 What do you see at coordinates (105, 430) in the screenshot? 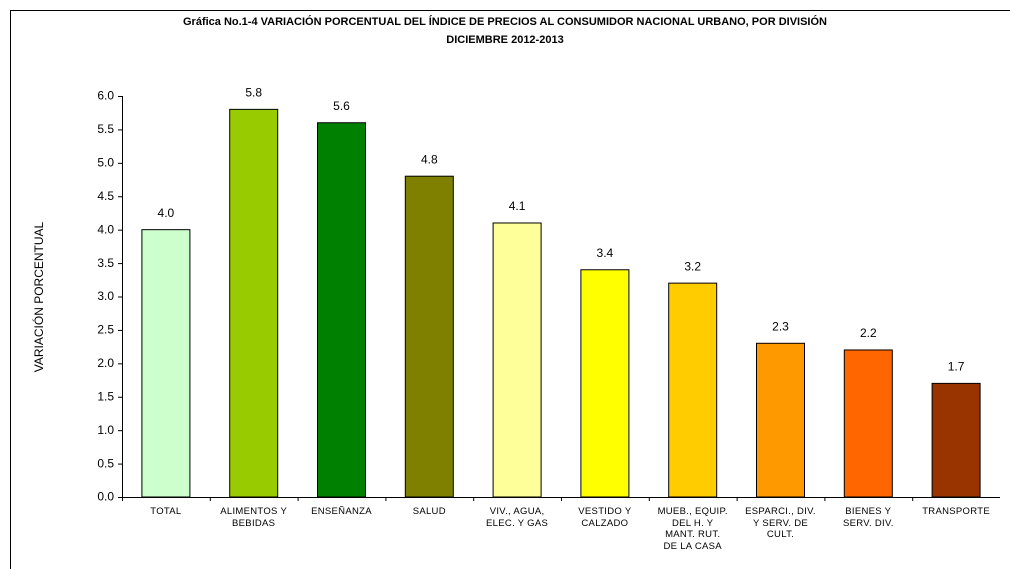
I see `y-tick-label: 1.0` at bounding box center [105, 430].